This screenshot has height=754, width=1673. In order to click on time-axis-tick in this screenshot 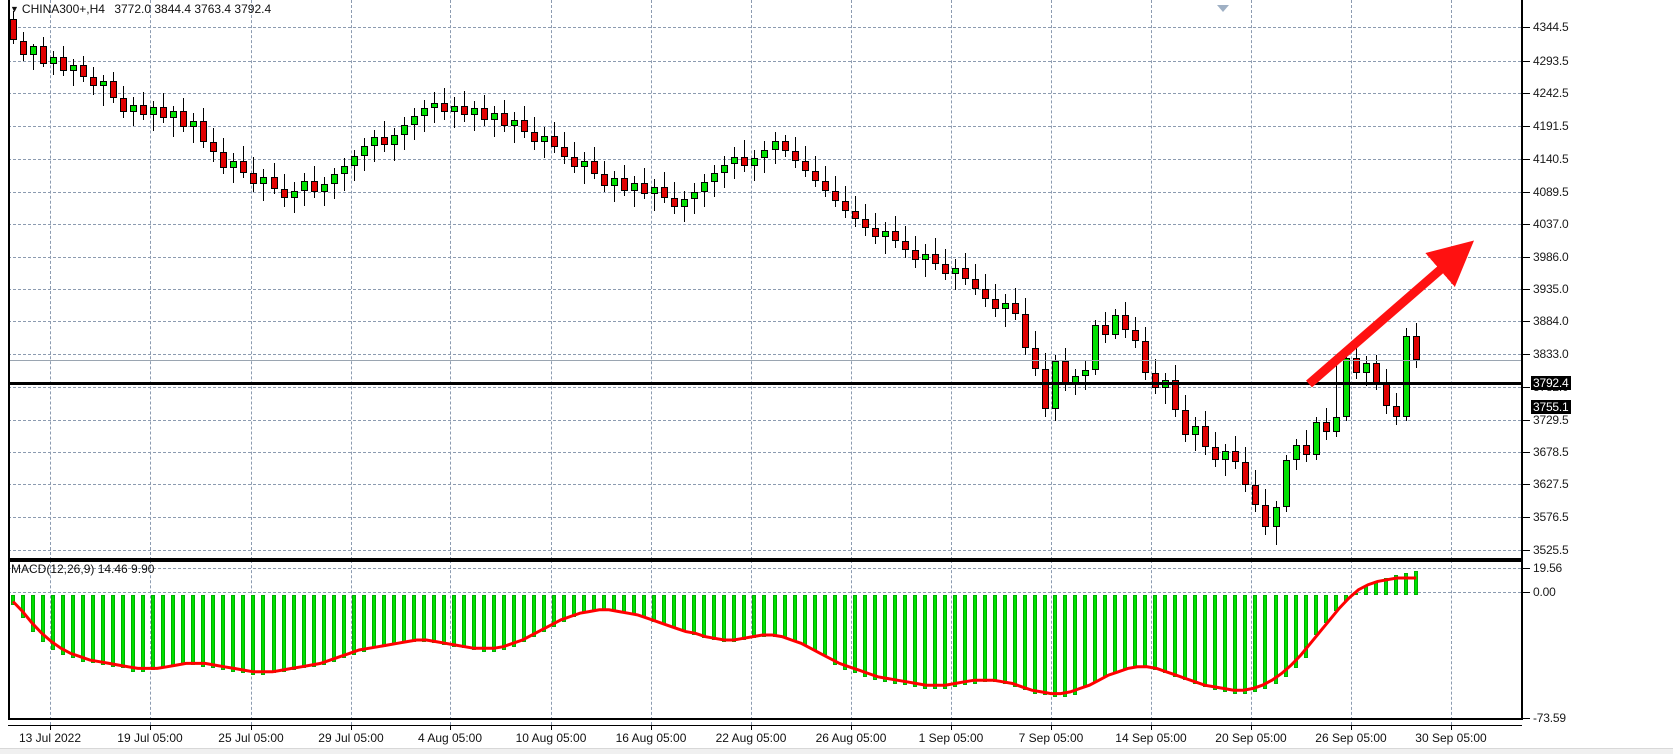, I will do `click(851, 727)`.